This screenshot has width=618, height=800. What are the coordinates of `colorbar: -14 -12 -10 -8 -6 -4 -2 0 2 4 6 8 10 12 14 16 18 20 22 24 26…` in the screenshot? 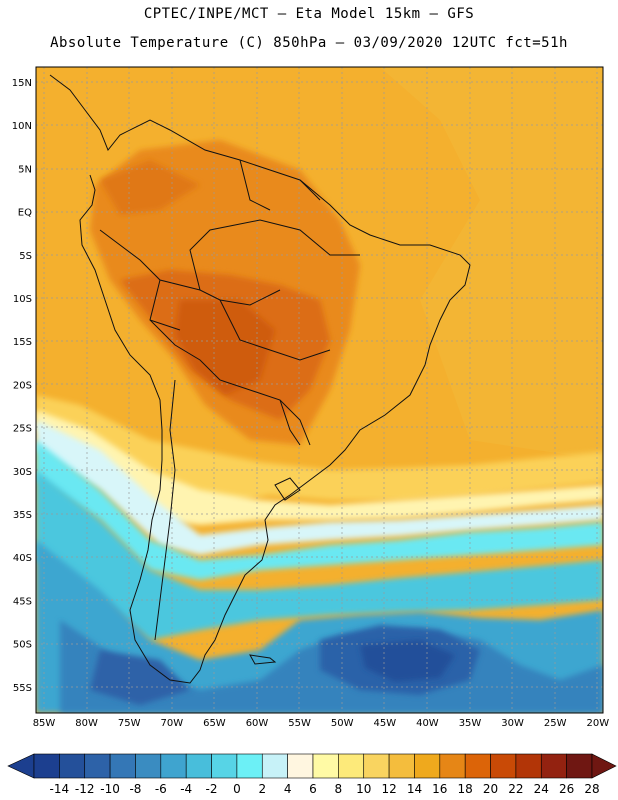 It's located at (312, 774).